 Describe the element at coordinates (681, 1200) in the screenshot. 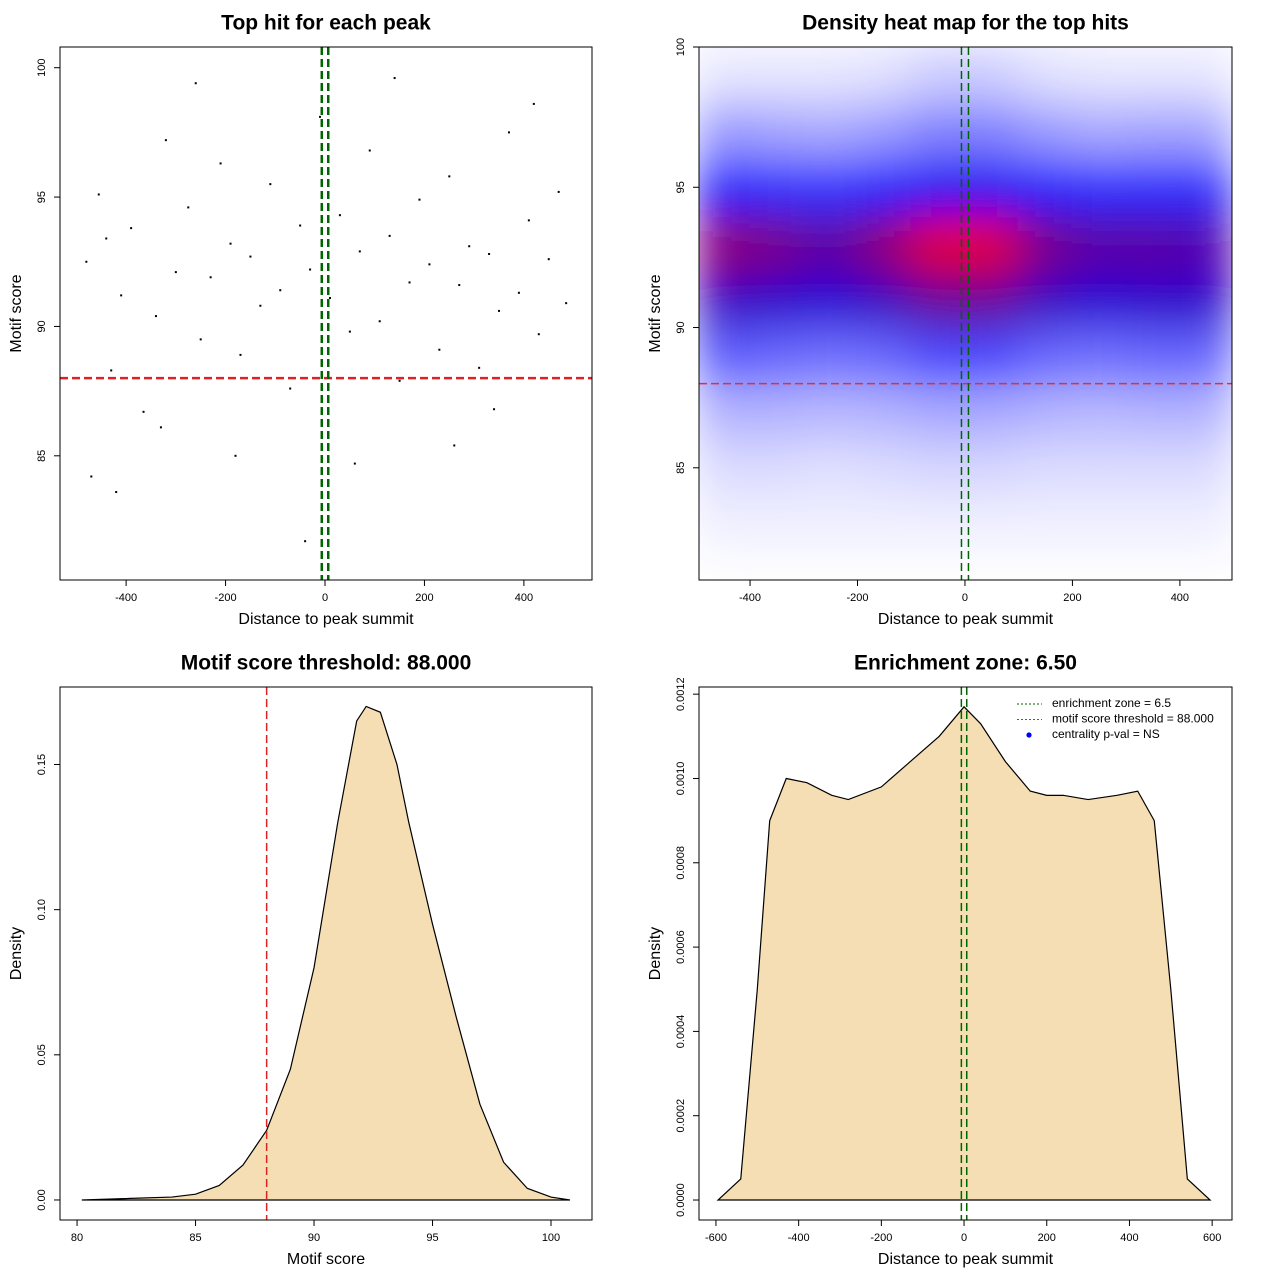

I see `y-tick-label: 0.0000` at that location.